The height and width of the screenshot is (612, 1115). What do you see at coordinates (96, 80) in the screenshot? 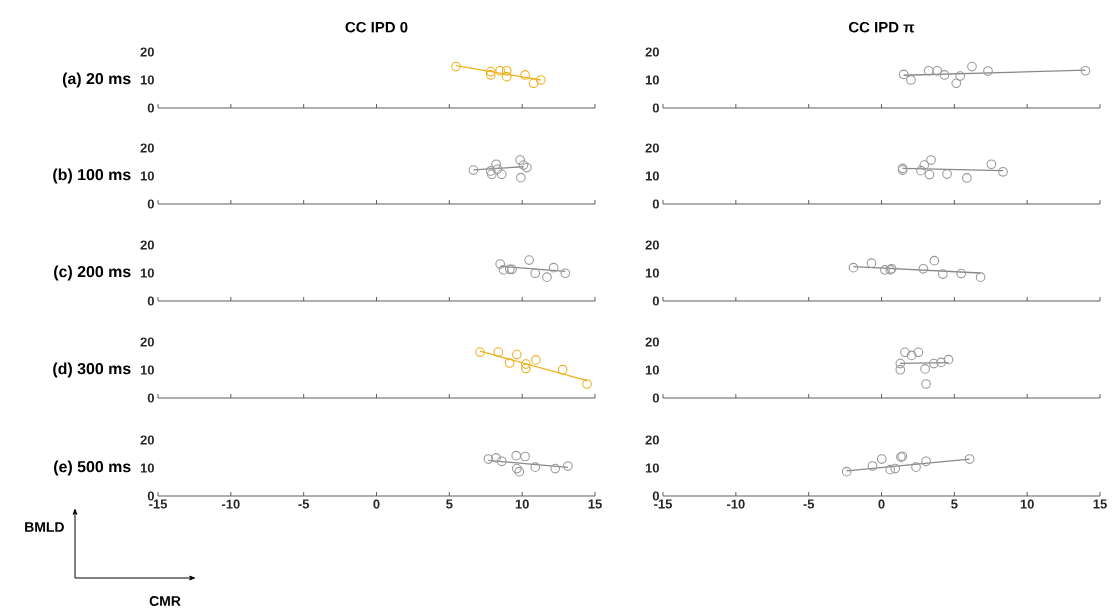
I see `y-axis-title: (a) 20 ms` at bounding box center [96, 80].